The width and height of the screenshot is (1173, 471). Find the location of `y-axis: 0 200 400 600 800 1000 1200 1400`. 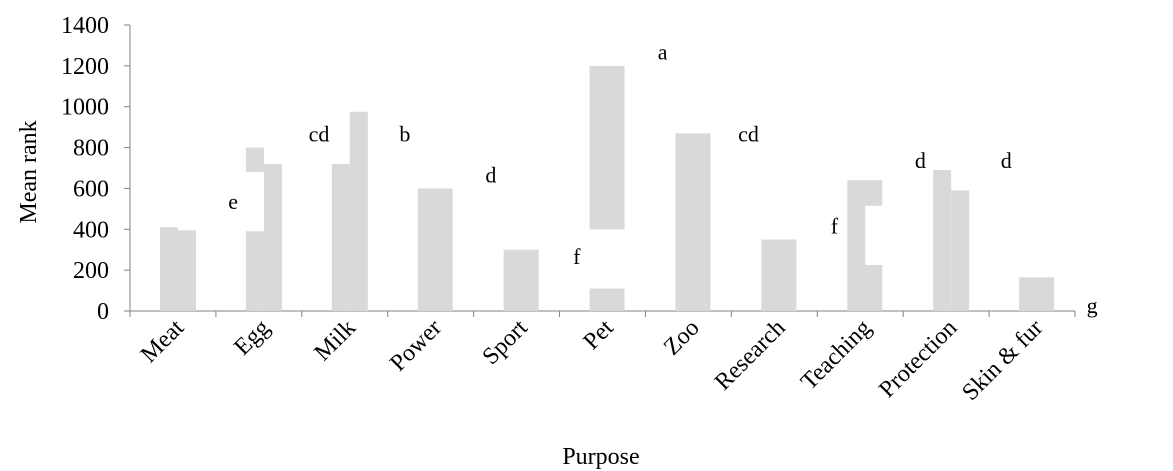

y-axis: 0 200 400 600 800 1000 1200 1400 is located at coordinates (96, 169).